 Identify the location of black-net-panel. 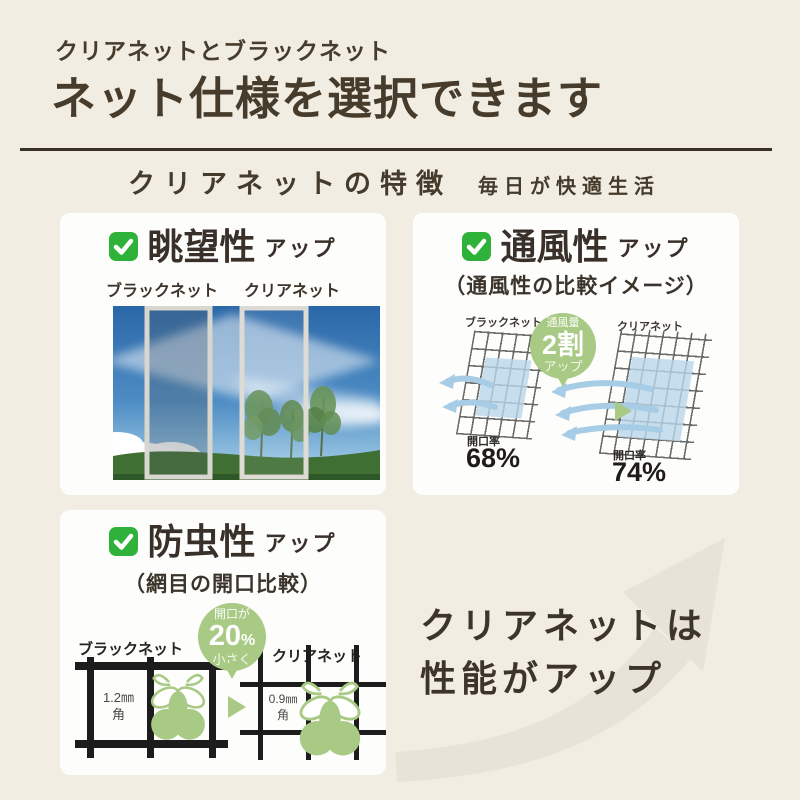
(178, 392).